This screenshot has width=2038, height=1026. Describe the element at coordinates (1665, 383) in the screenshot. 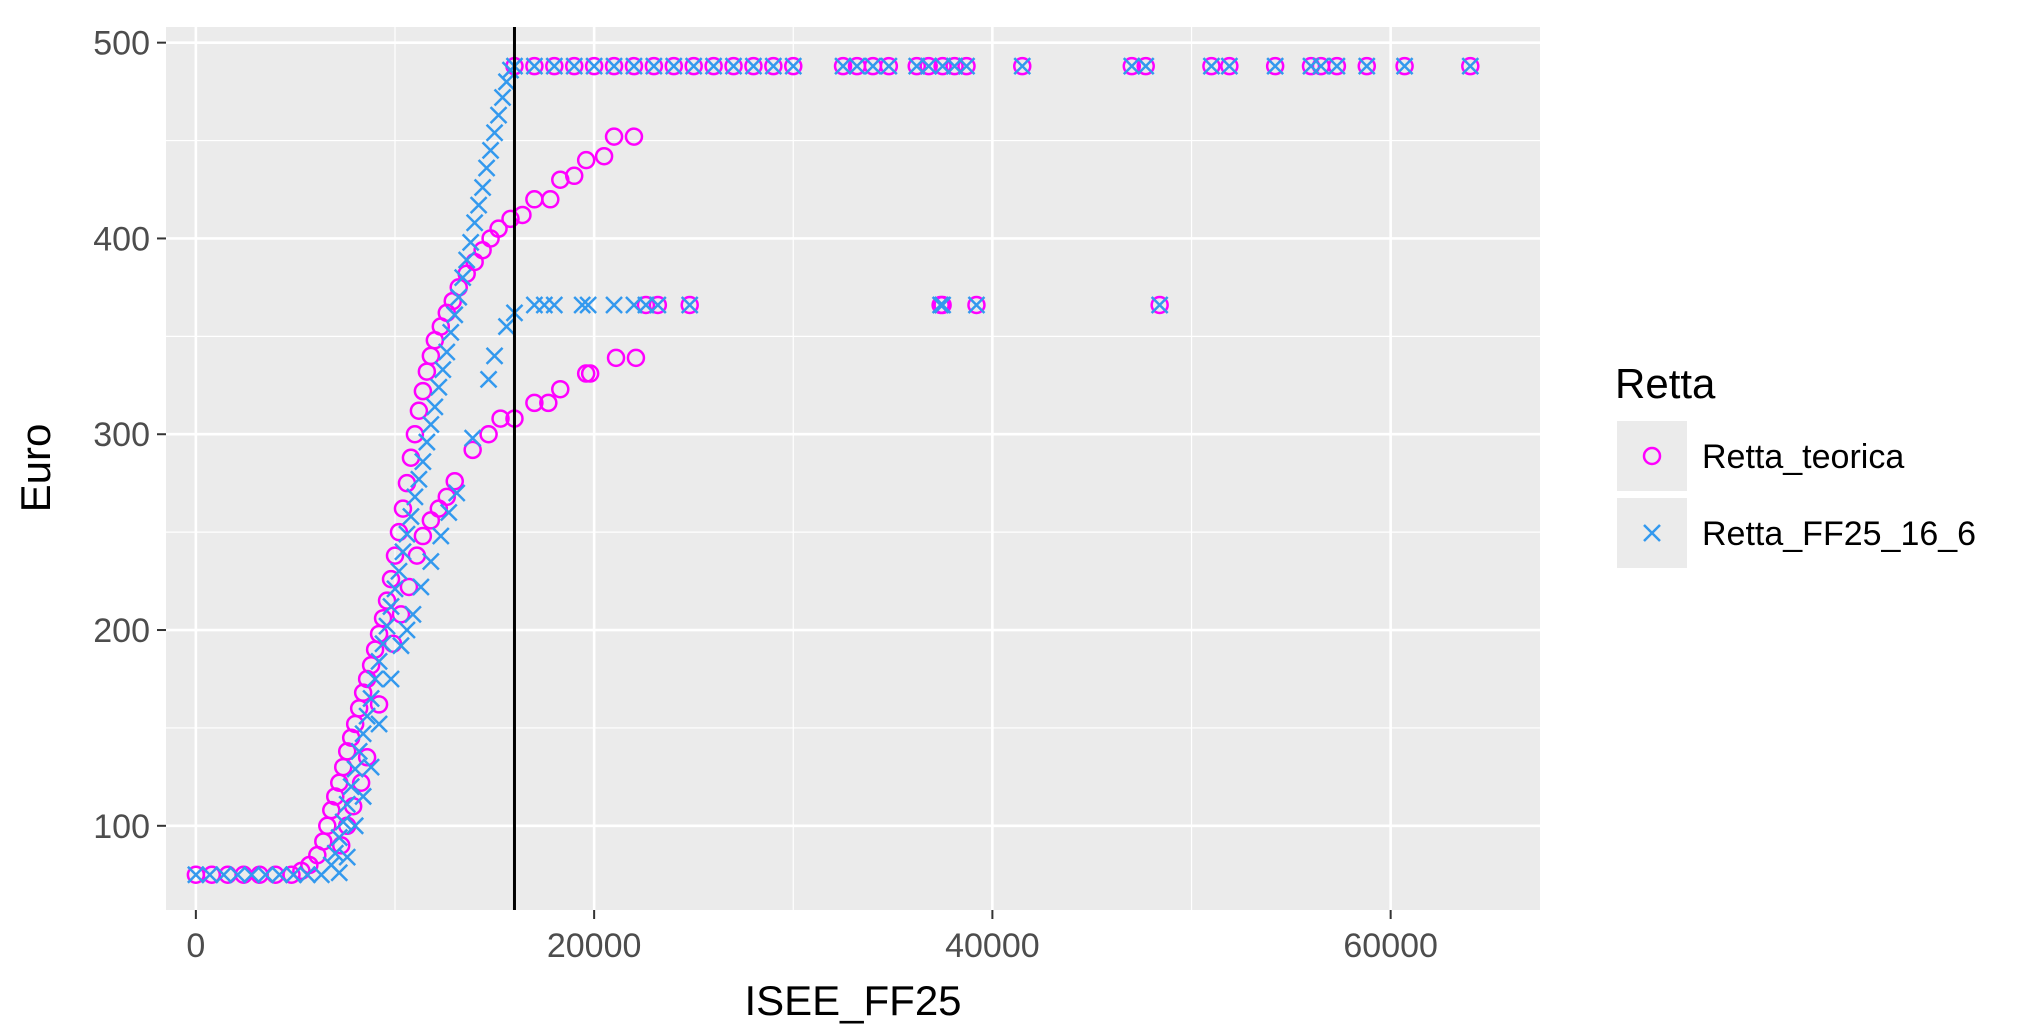

I see `legend-title: Retta` at that location.